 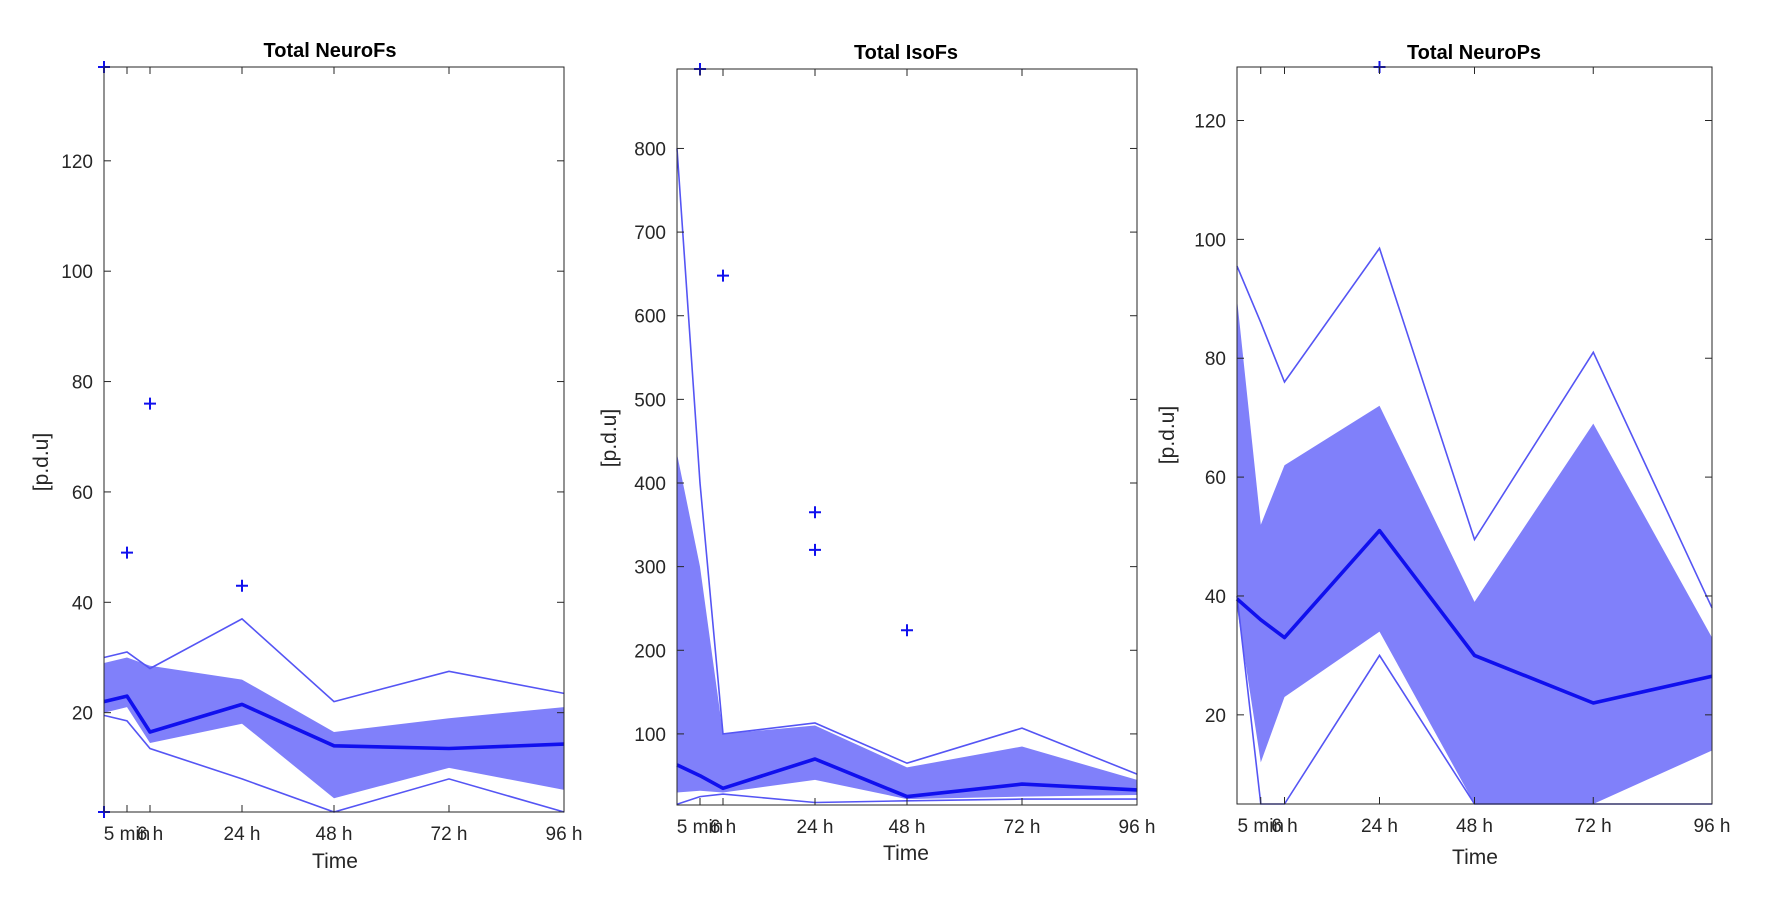 What do you see at coordinates (650, 317) in the screenshot?
I see `y-tick-label: 600` at bounding box center [650, 317].